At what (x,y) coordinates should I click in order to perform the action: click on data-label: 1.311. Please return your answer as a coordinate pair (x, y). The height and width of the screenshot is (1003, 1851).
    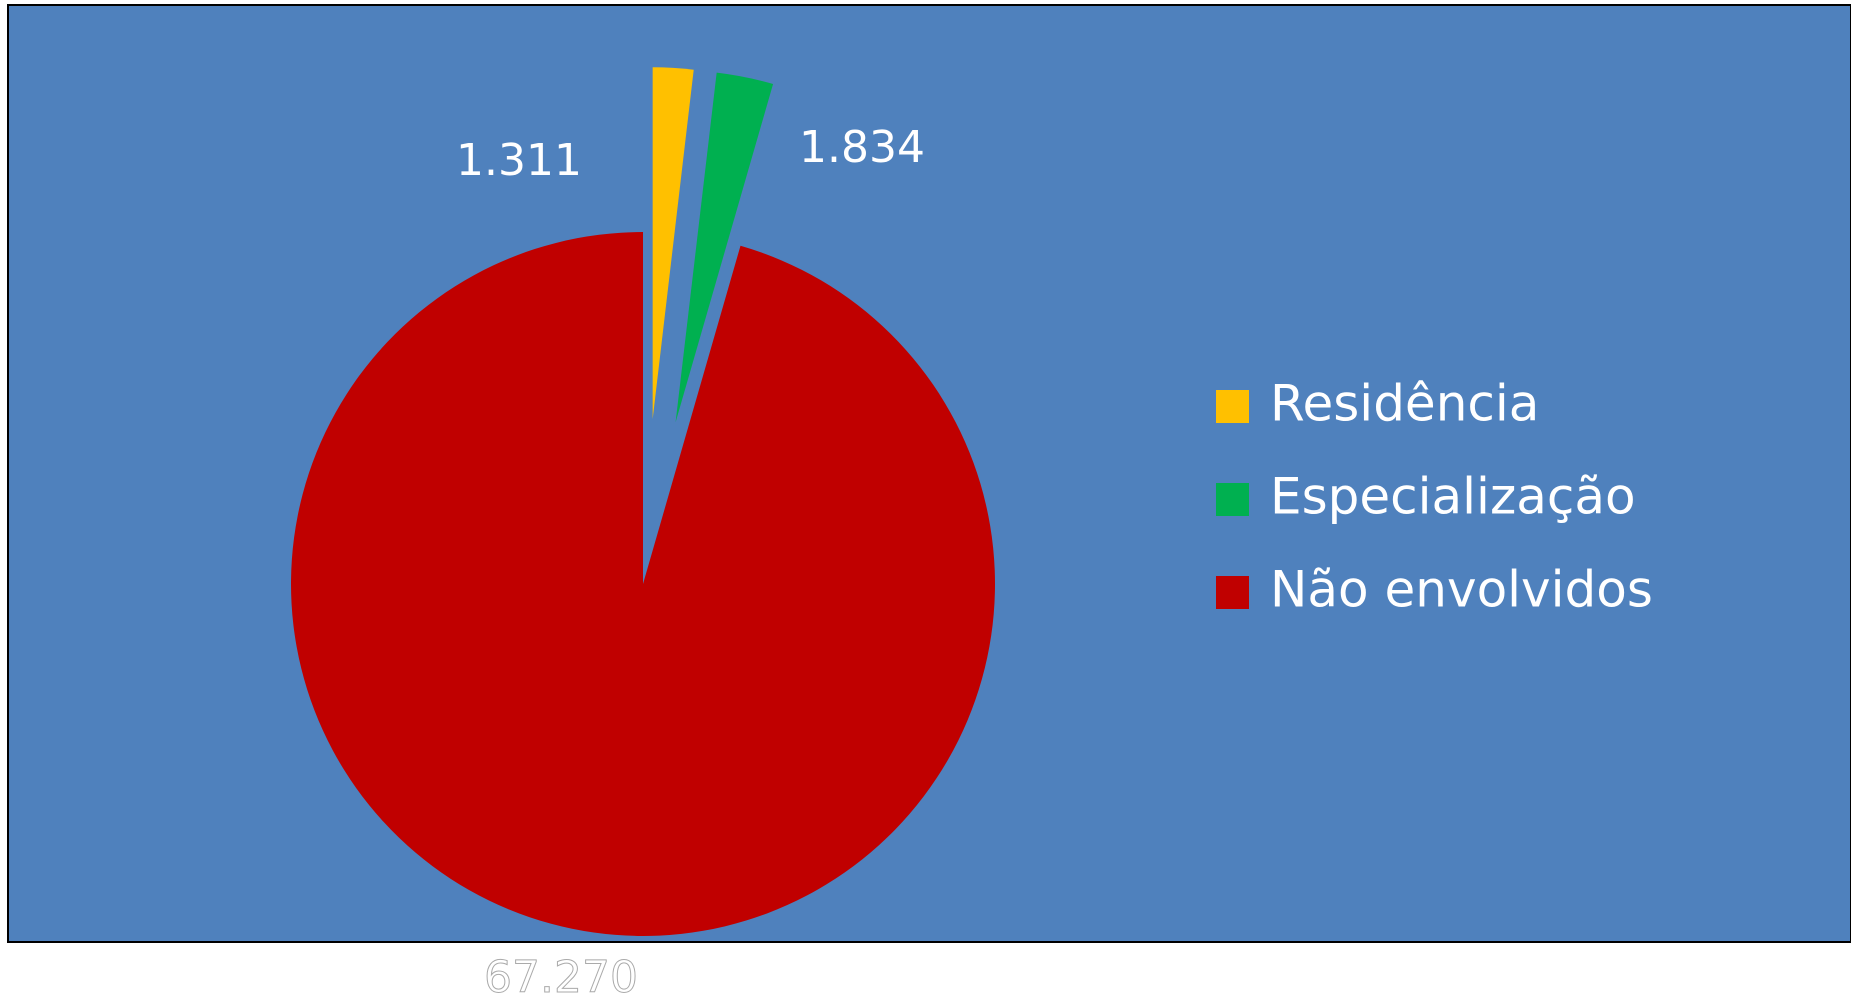
    Looking at the image, I should click on (519, 160).